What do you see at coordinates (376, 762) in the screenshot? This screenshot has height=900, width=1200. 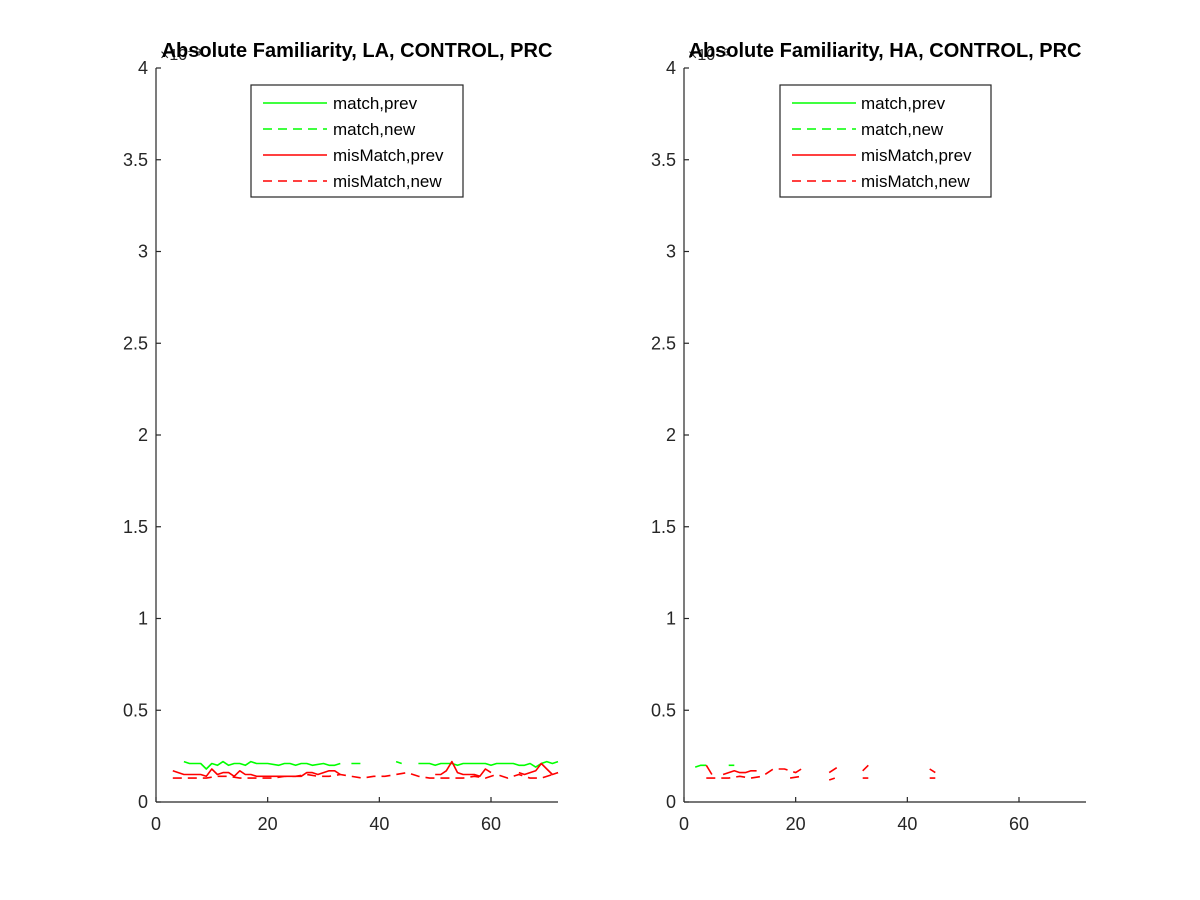 I see `series-line-match-new` at bounding box center [376, 762].